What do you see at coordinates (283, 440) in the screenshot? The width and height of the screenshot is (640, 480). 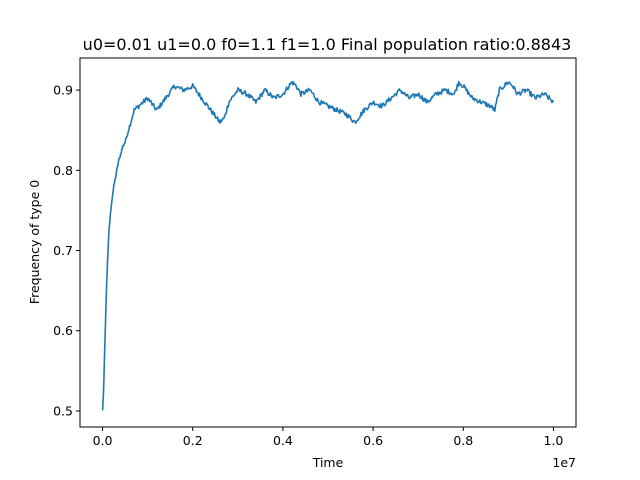 I see `x-tick-label: 0.4` at bounding box center [283, 440].